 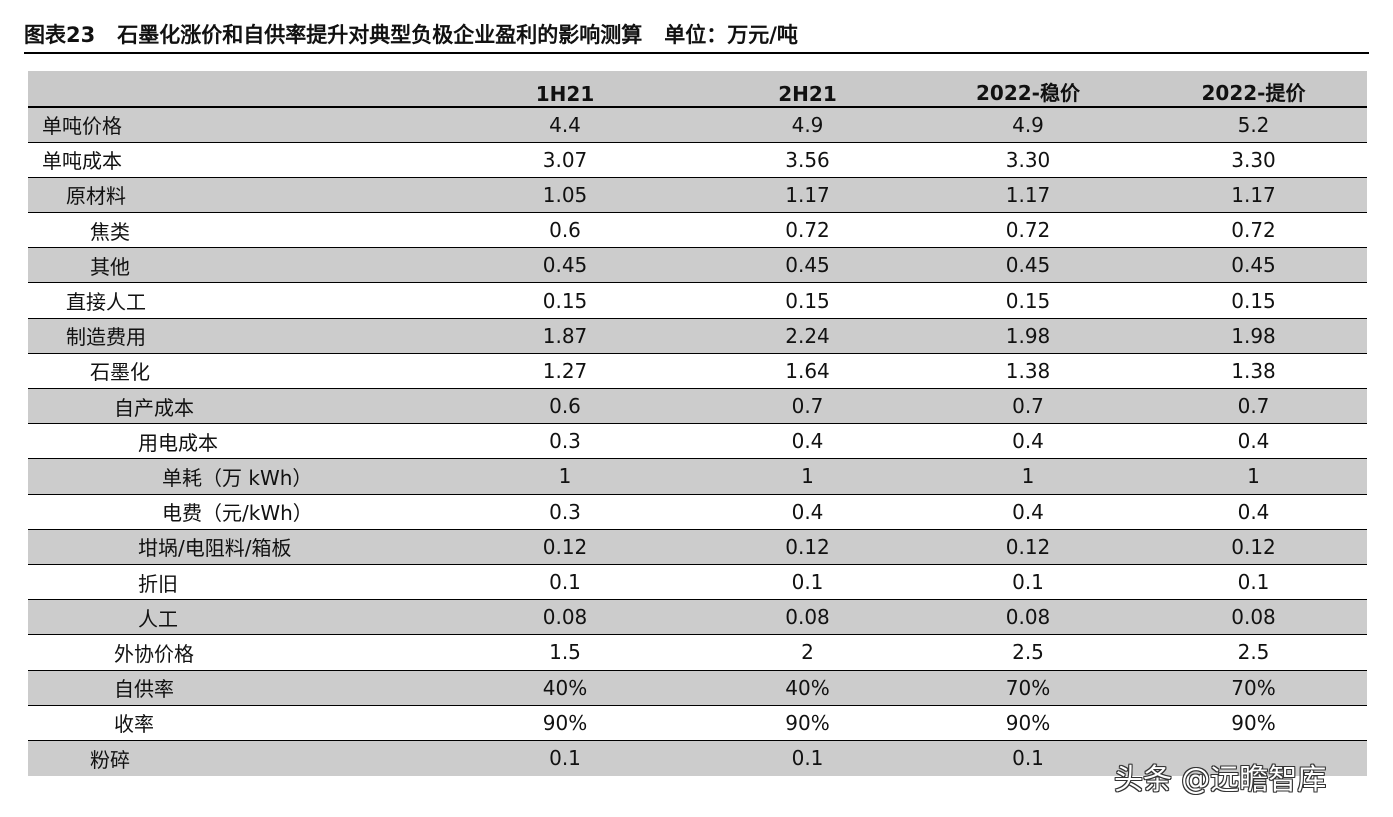 What do you see at coordinates (237, 477) in the screenshot?
I see `row-label: 单耗（万 kWh）` at bounding box center [237, 477].